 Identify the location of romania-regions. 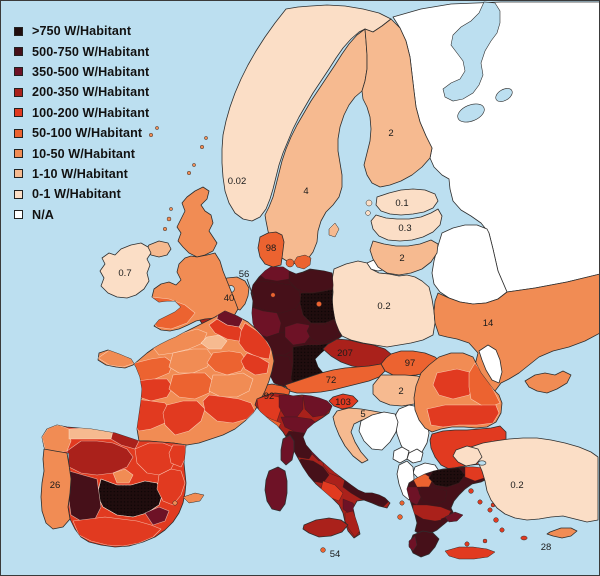
(463, 395).